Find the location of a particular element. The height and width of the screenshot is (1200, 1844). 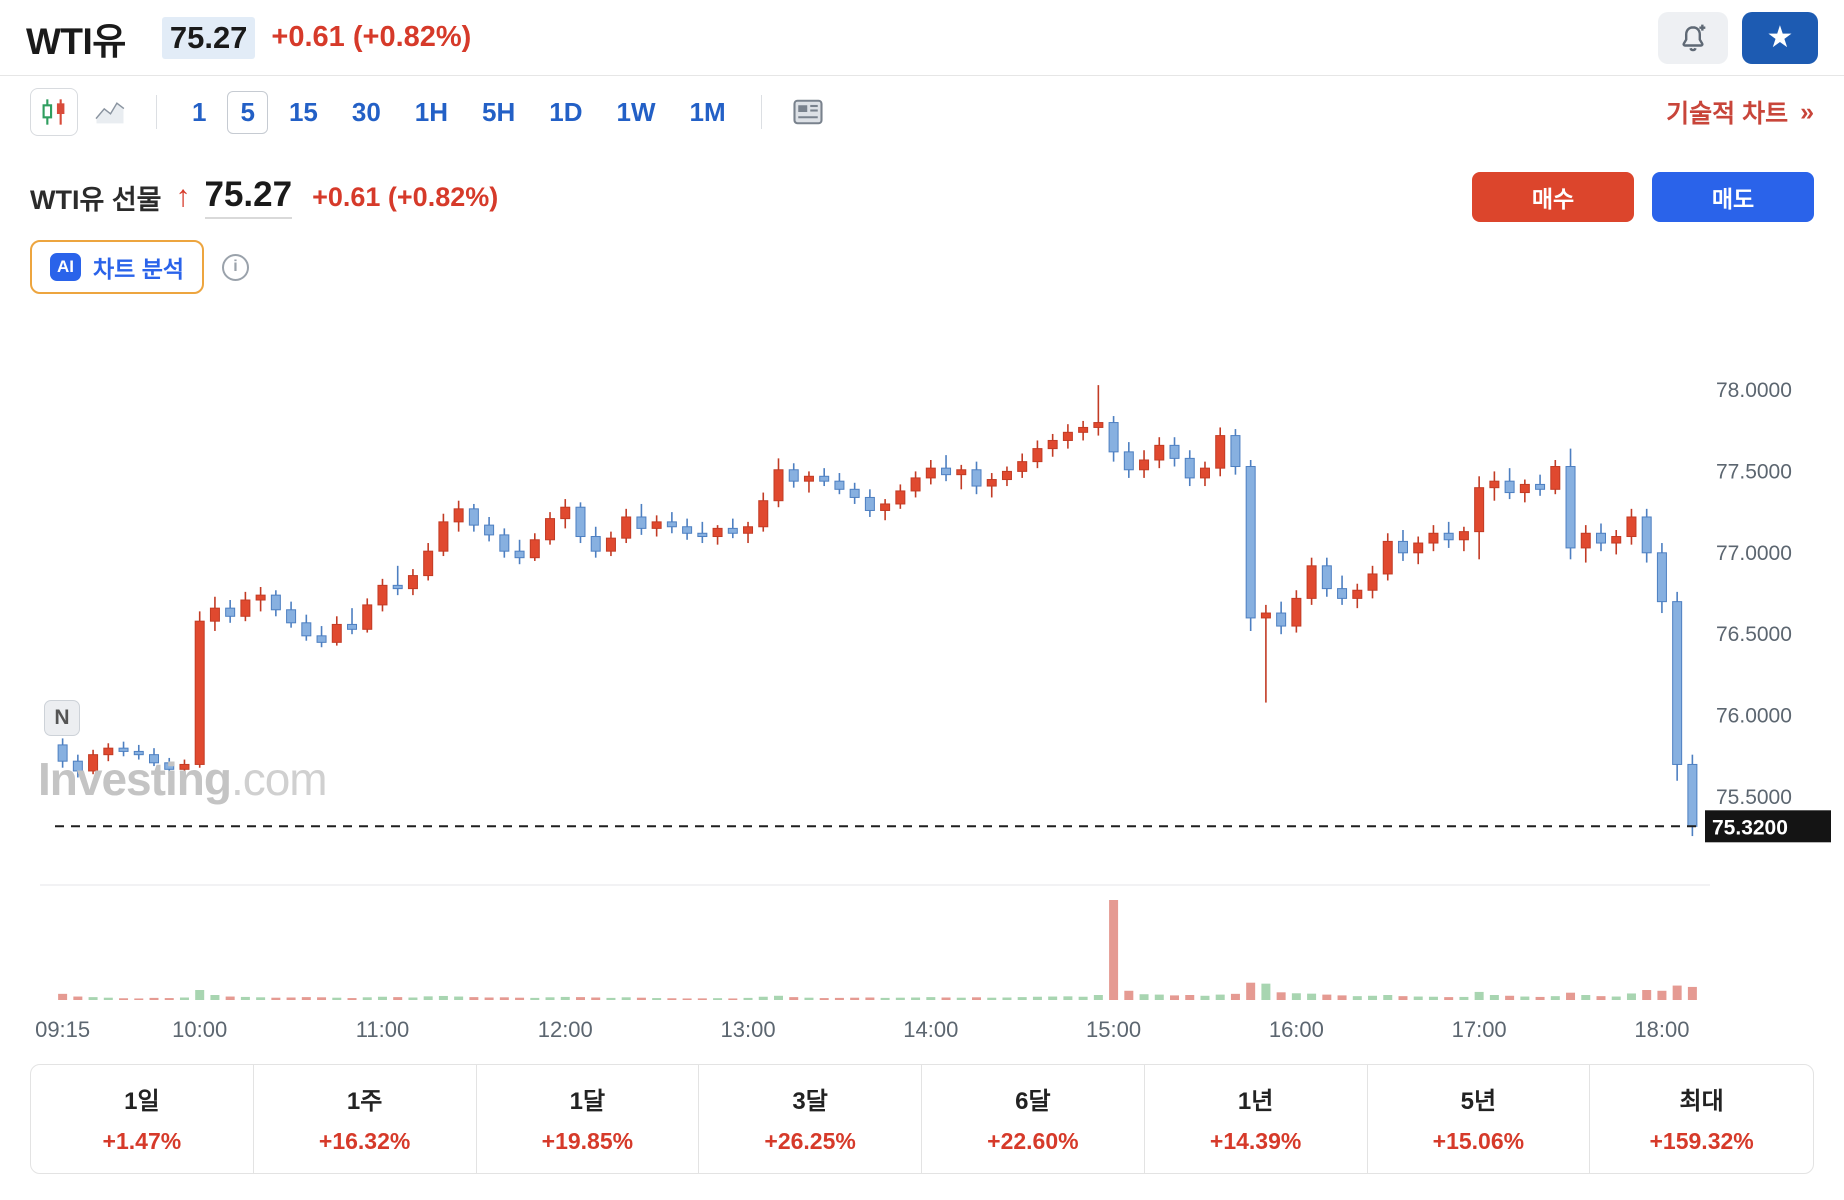

instrument-title: WTI유 선물 is located at coordinates (96, 199).